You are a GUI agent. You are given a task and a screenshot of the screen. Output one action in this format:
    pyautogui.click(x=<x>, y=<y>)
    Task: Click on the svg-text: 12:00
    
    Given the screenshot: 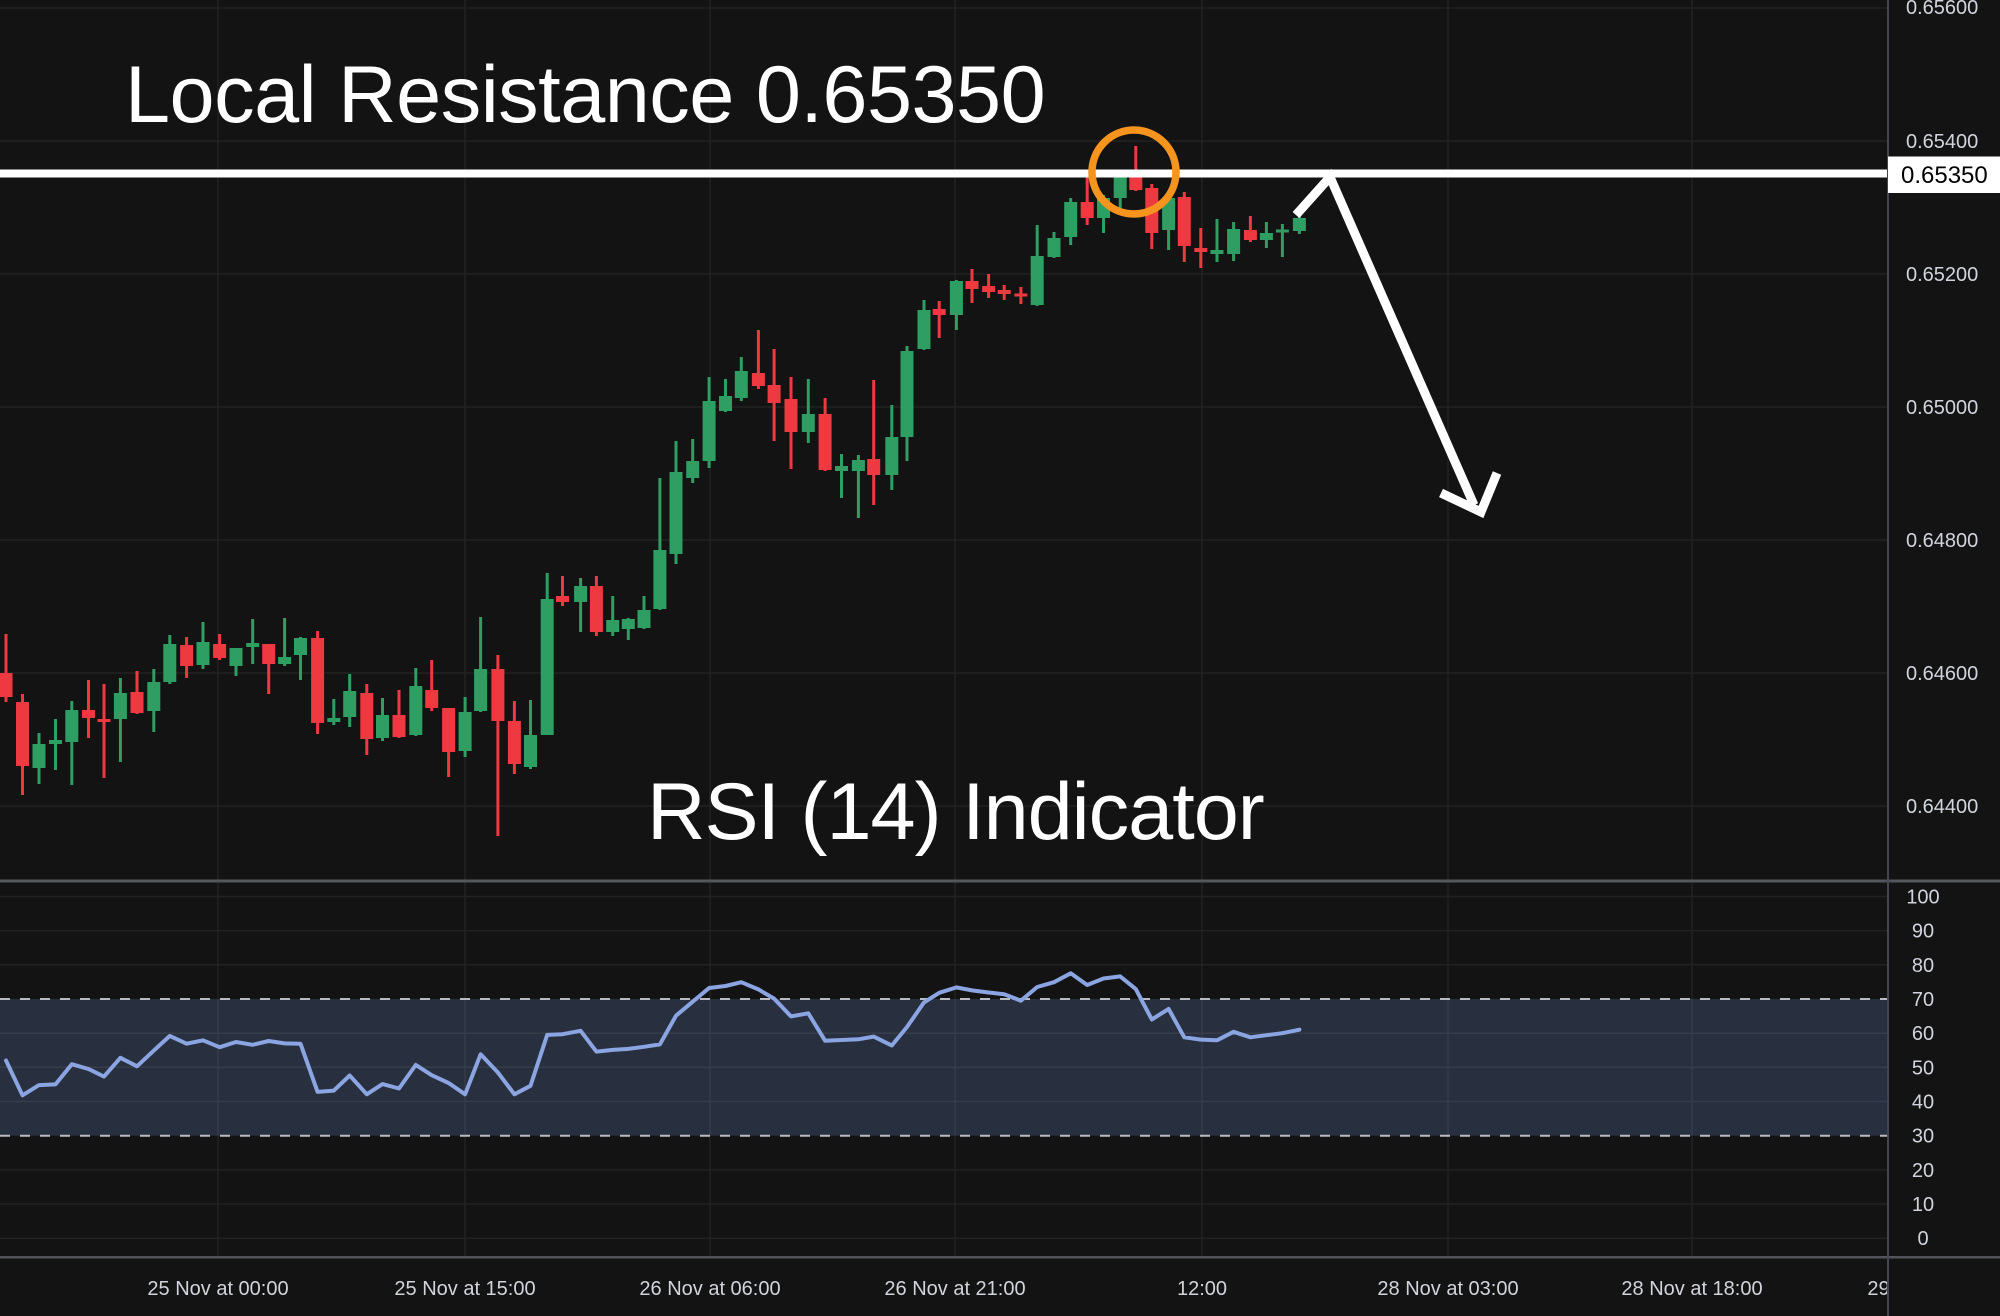 What is the action you would take?
    pyautogui.click(x=1202, y=1289)
    